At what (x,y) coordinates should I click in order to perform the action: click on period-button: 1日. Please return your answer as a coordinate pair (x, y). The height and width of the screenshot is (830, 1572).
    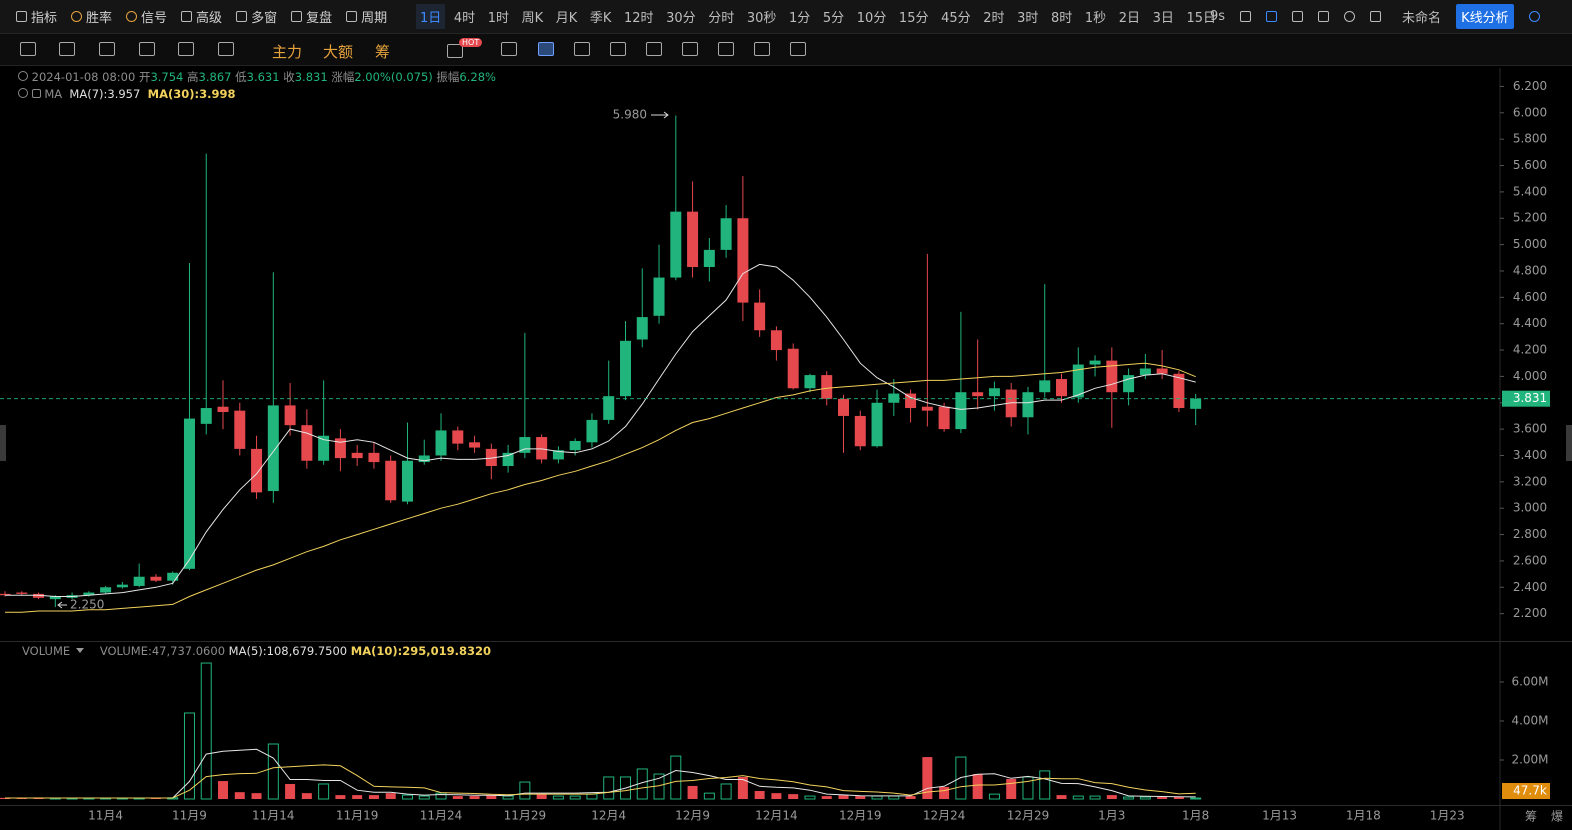
    Looking at the image, I should click on (431, 16).